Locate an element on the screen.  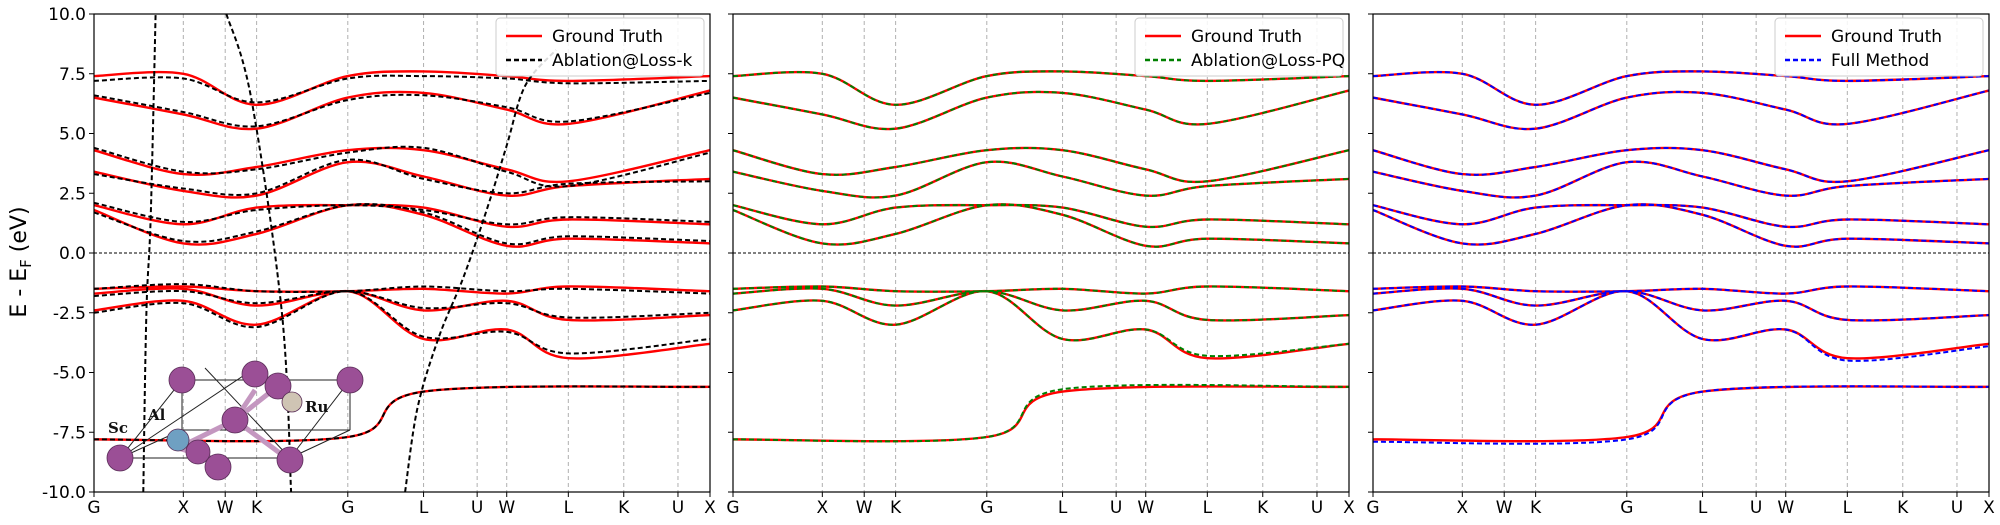
y-tick-label: -5.0 is located at coordinates (69, 374).